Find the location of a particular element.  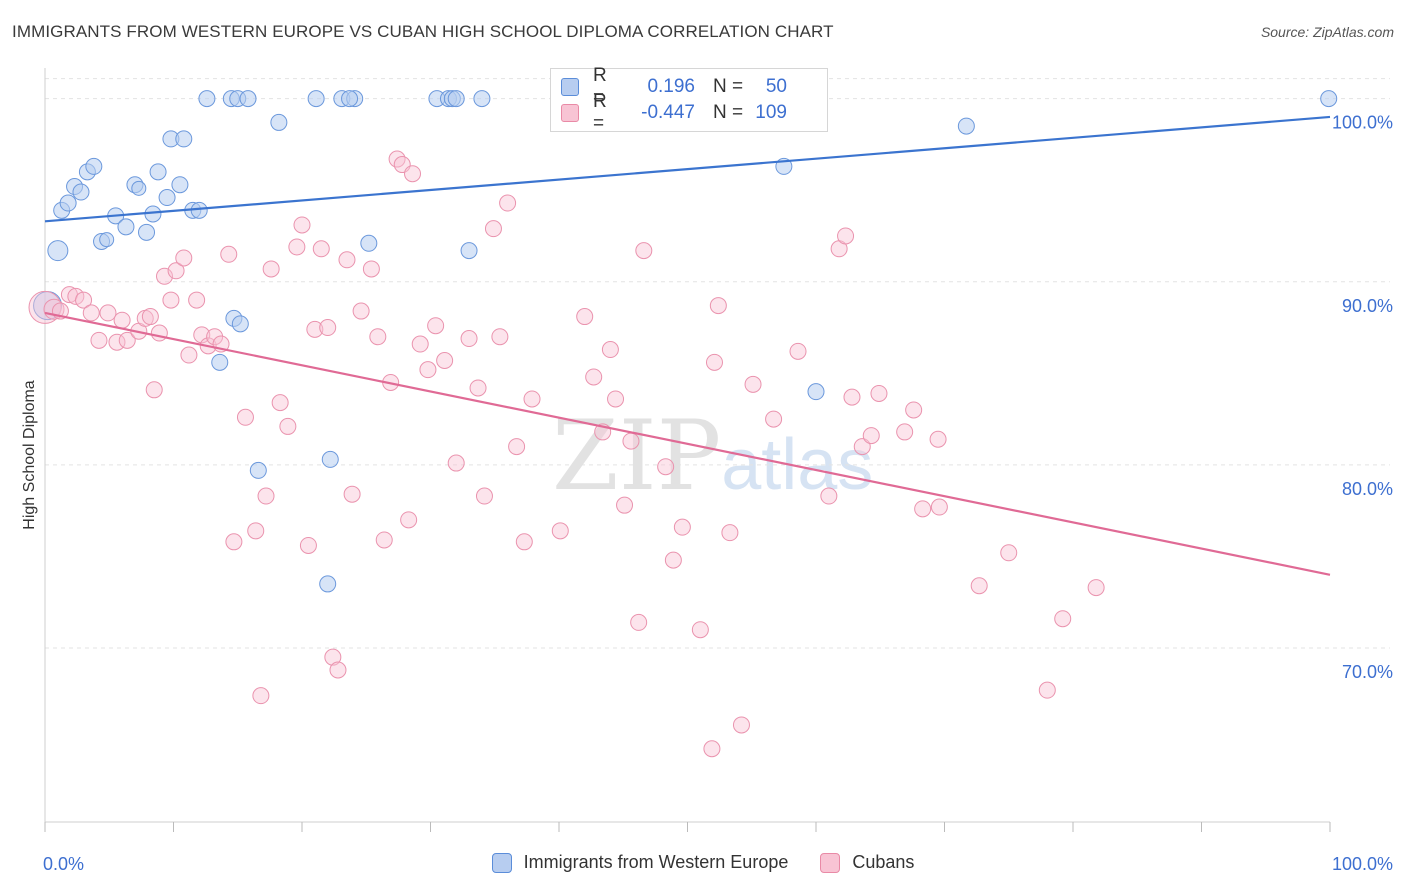

legend-row-cubans: R = -0.447 N = 109 is located at coordinates (674, 112).